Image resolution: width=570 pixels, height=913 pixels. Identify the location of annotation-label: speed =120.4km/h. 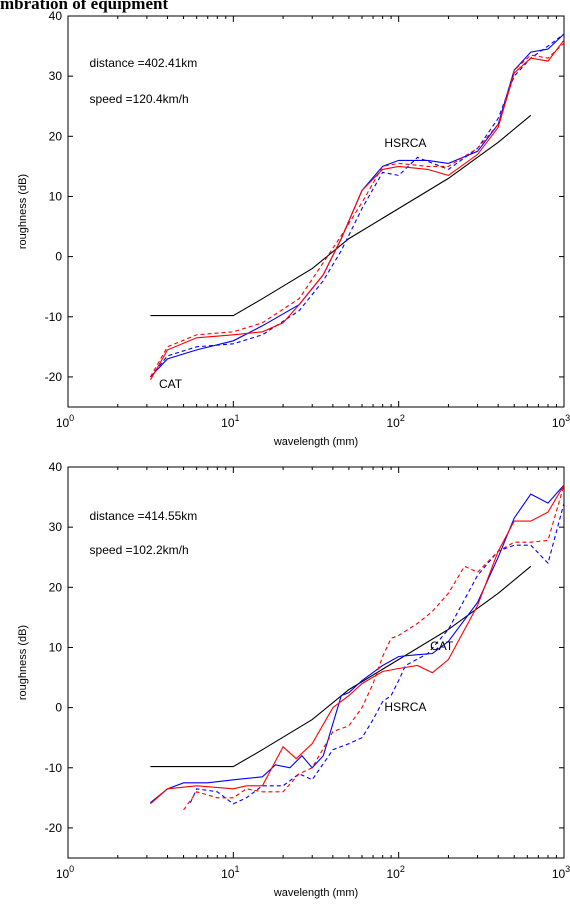
(139, 99).